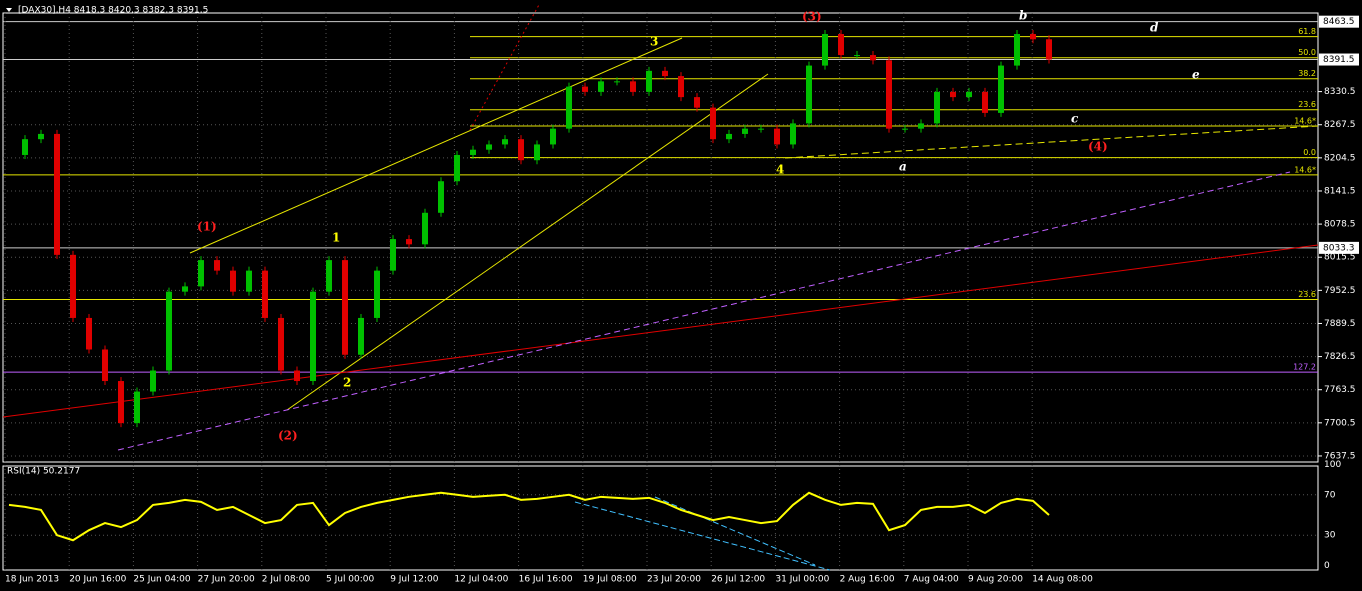  I want to click on wave-label: d, so click(1154, 28).